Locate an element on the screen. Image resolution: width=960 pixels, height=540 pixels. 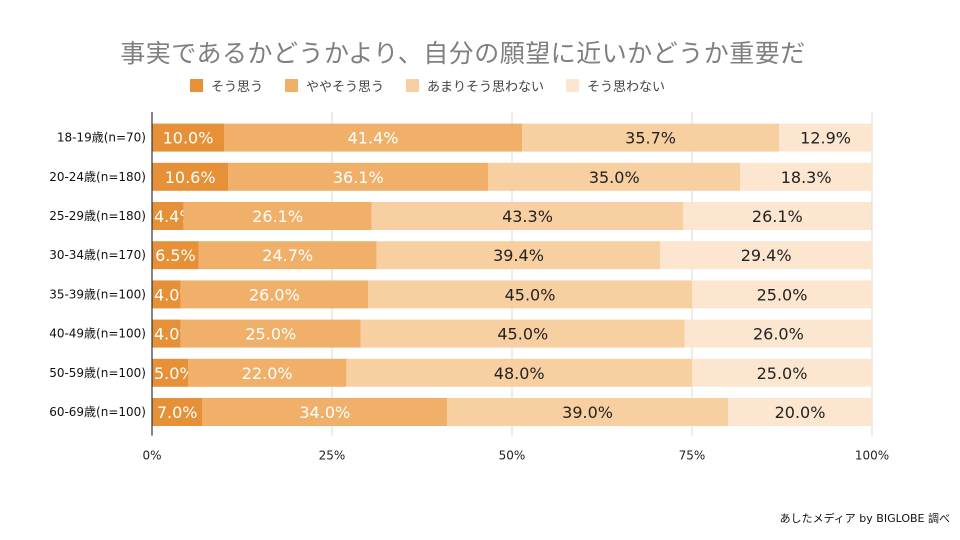
legend-item-2: ややそう思う is located at coordinates (334, 85).